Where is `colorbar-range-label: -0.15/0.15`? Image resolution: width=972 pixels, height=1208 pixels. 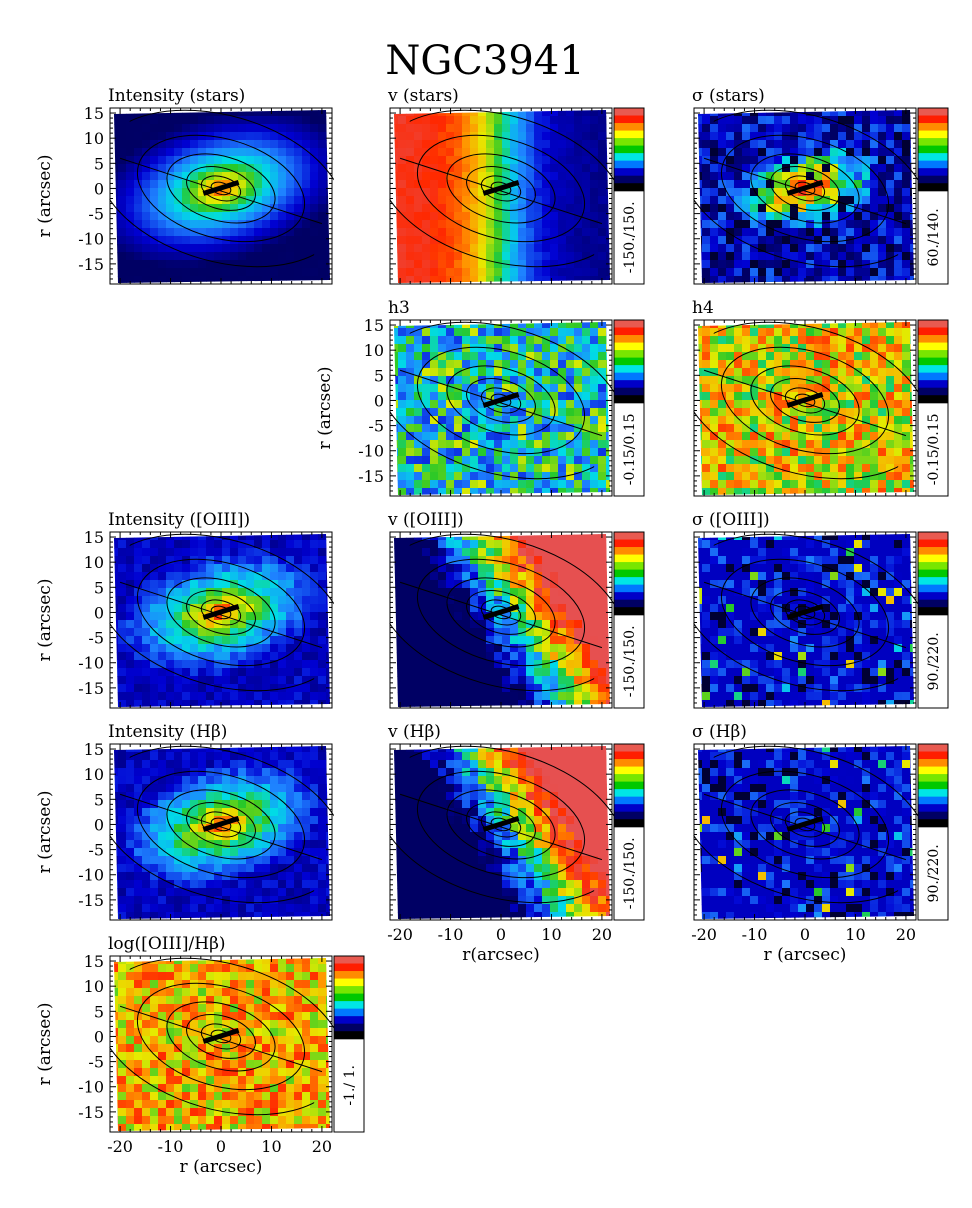 colorbar-range-label: -0.15/0.15 is located at coordinates (630, 449).